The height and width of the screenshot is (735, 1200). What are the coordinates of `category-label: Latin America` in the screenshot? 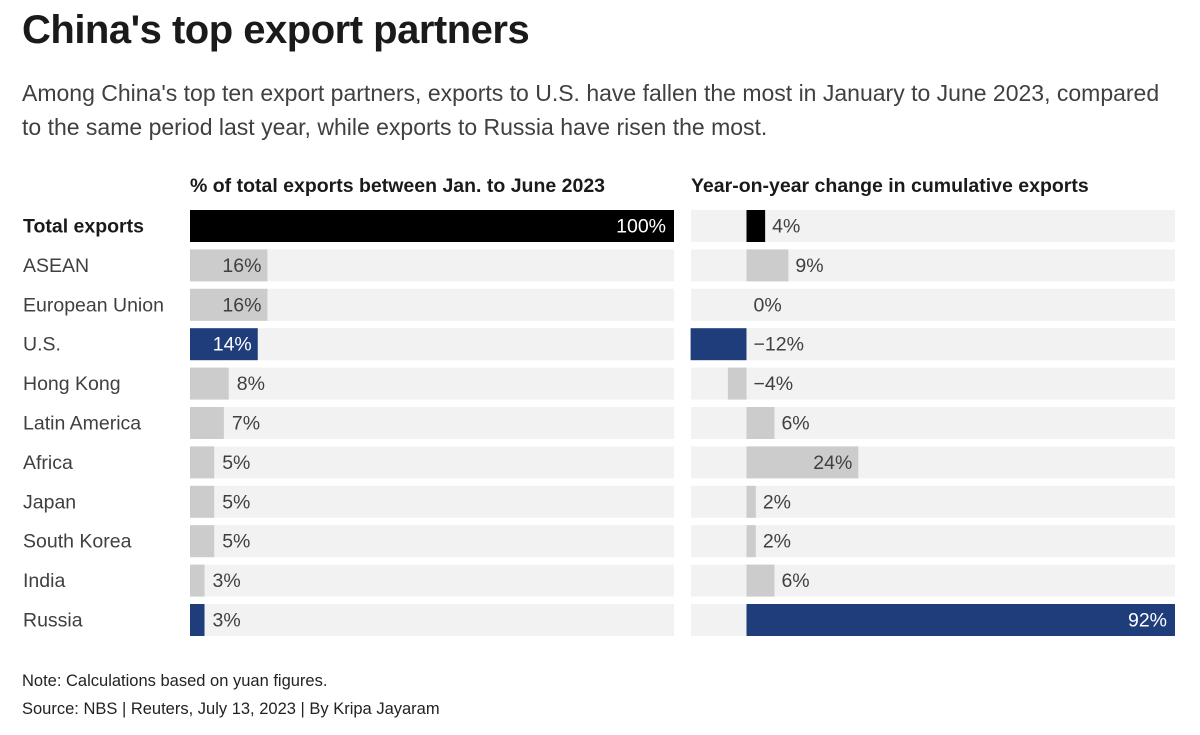 It's located at (82, 424).